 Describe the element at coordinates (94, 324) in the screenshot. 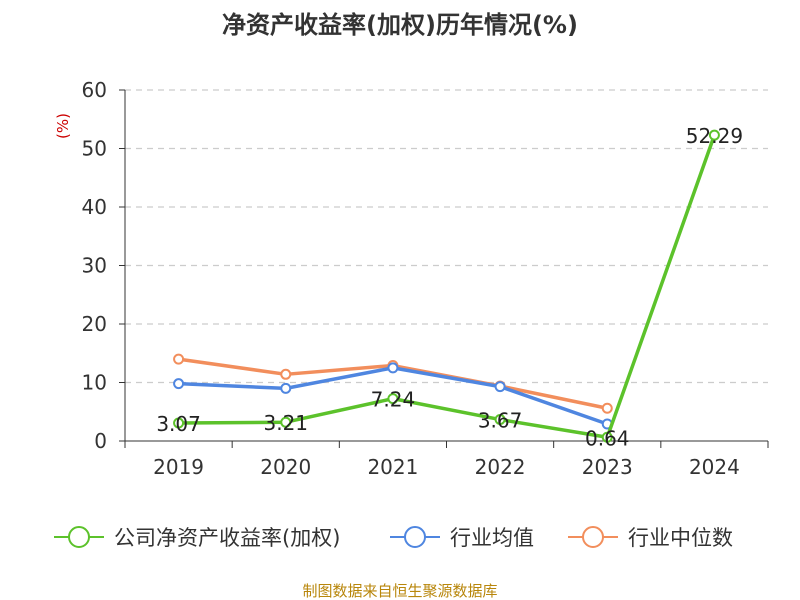

I see `y-tick-label: 20` at that location.